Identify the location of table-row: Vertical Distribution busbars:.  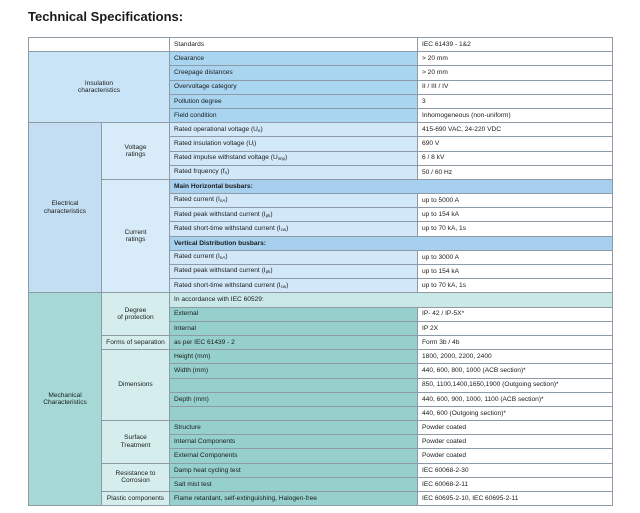
(321, 243).